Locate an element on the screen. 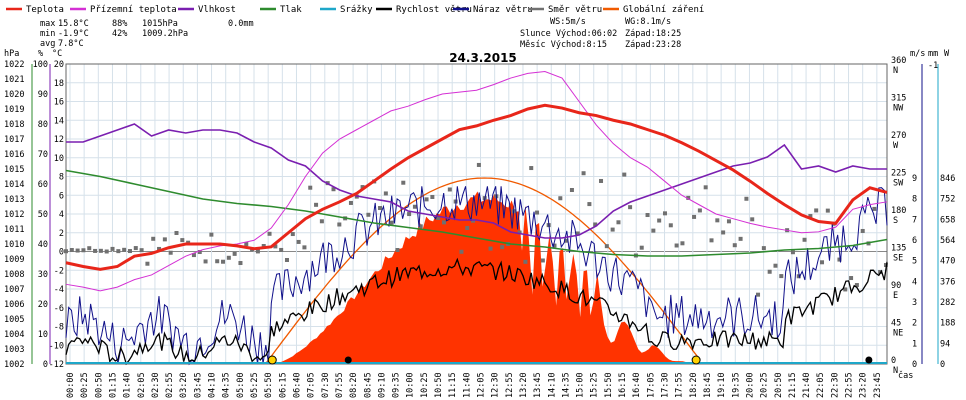 The image size is (966, 400). tick-x: 14:35 is located at coordinates (566, 385).